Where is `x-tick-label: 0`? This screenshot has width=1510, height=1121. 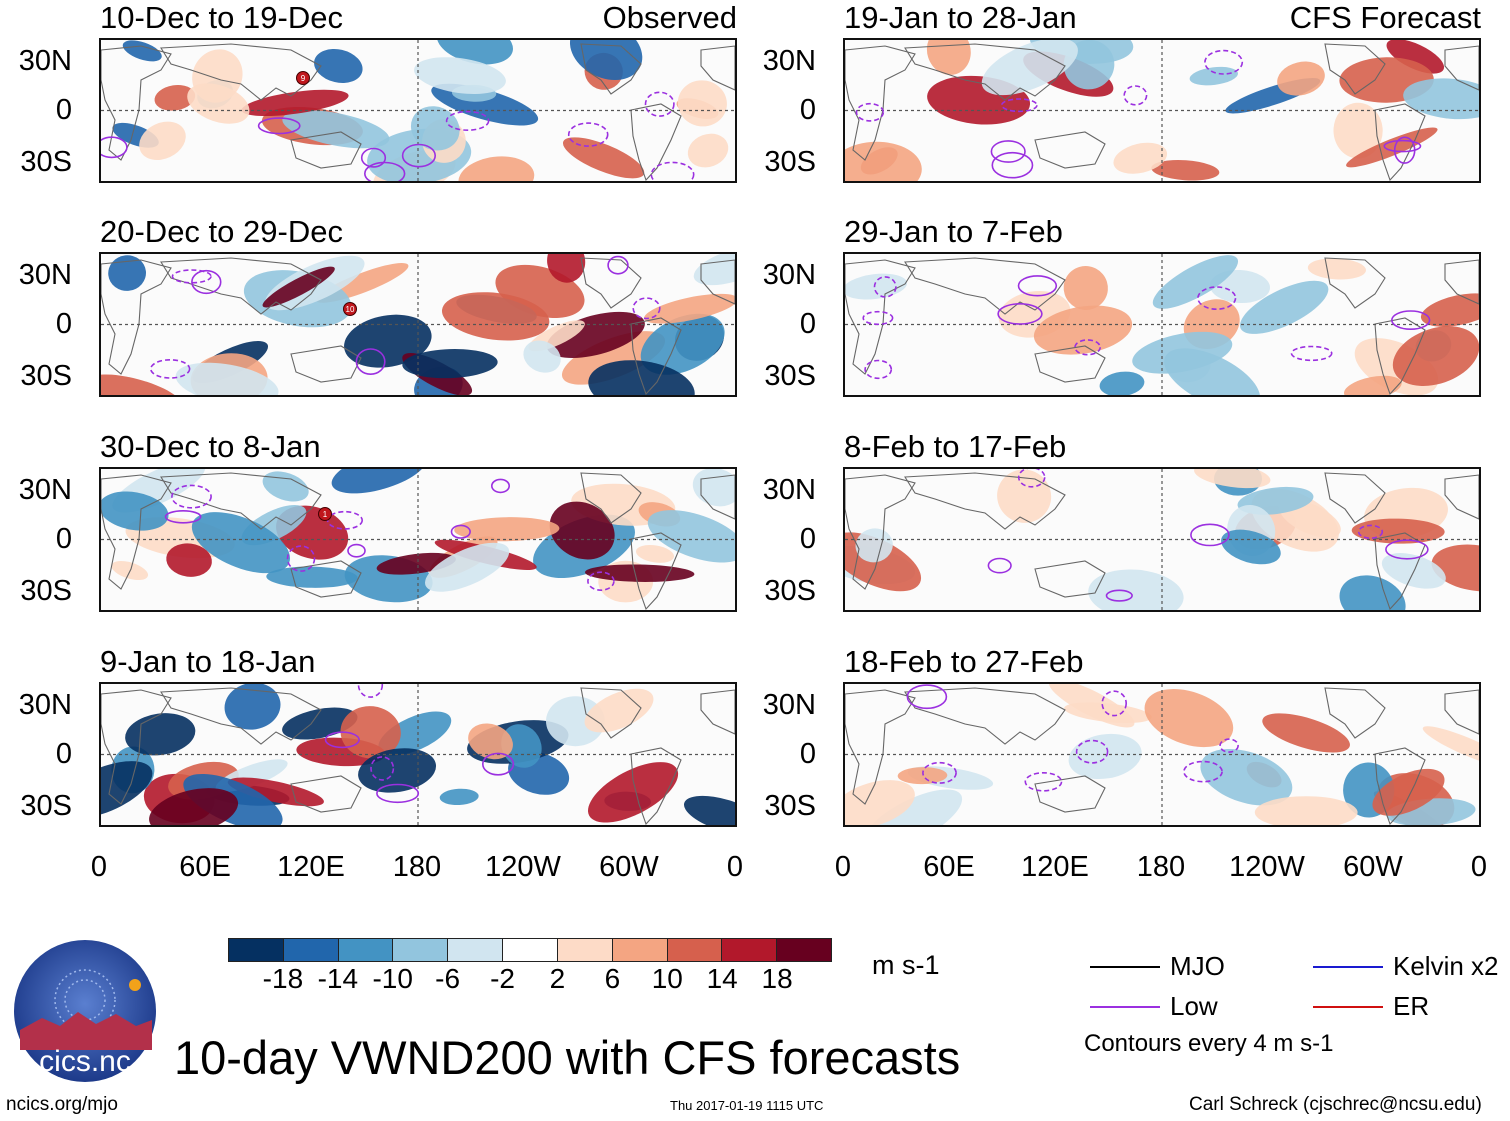
x-tick-label: 0 is located at coordinates (1479, 867).